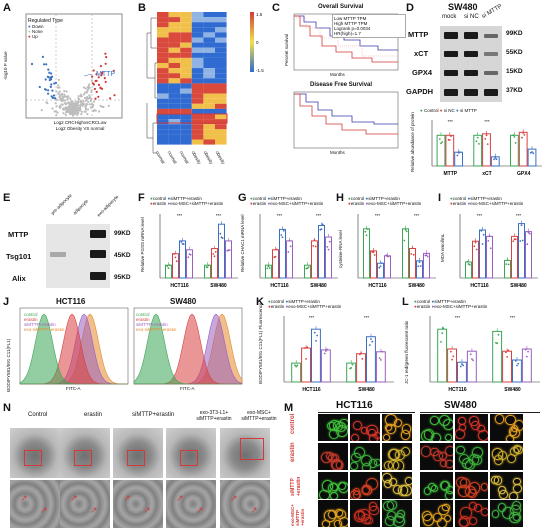  Describe the element at coordinates (78, 256) in the screenshot. I see `e-blot` at that location.